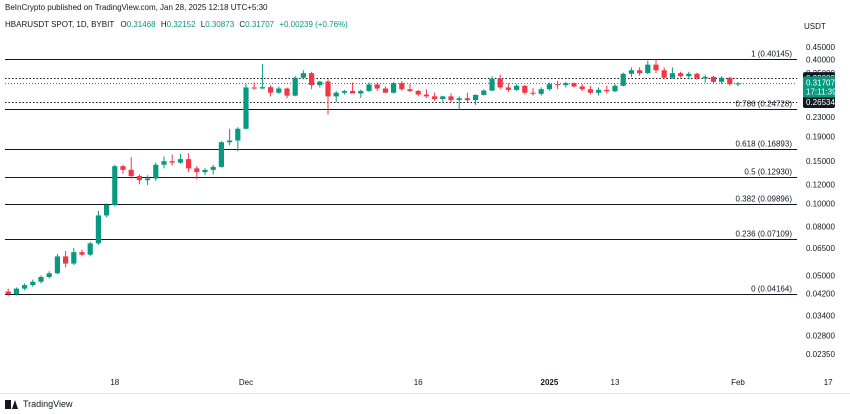 The width and height of the screenshot is (850, 414). What do you see at coordinates (242, 24) in the screenshot?
I see `close-label: C` at bounding box center [242, 24].